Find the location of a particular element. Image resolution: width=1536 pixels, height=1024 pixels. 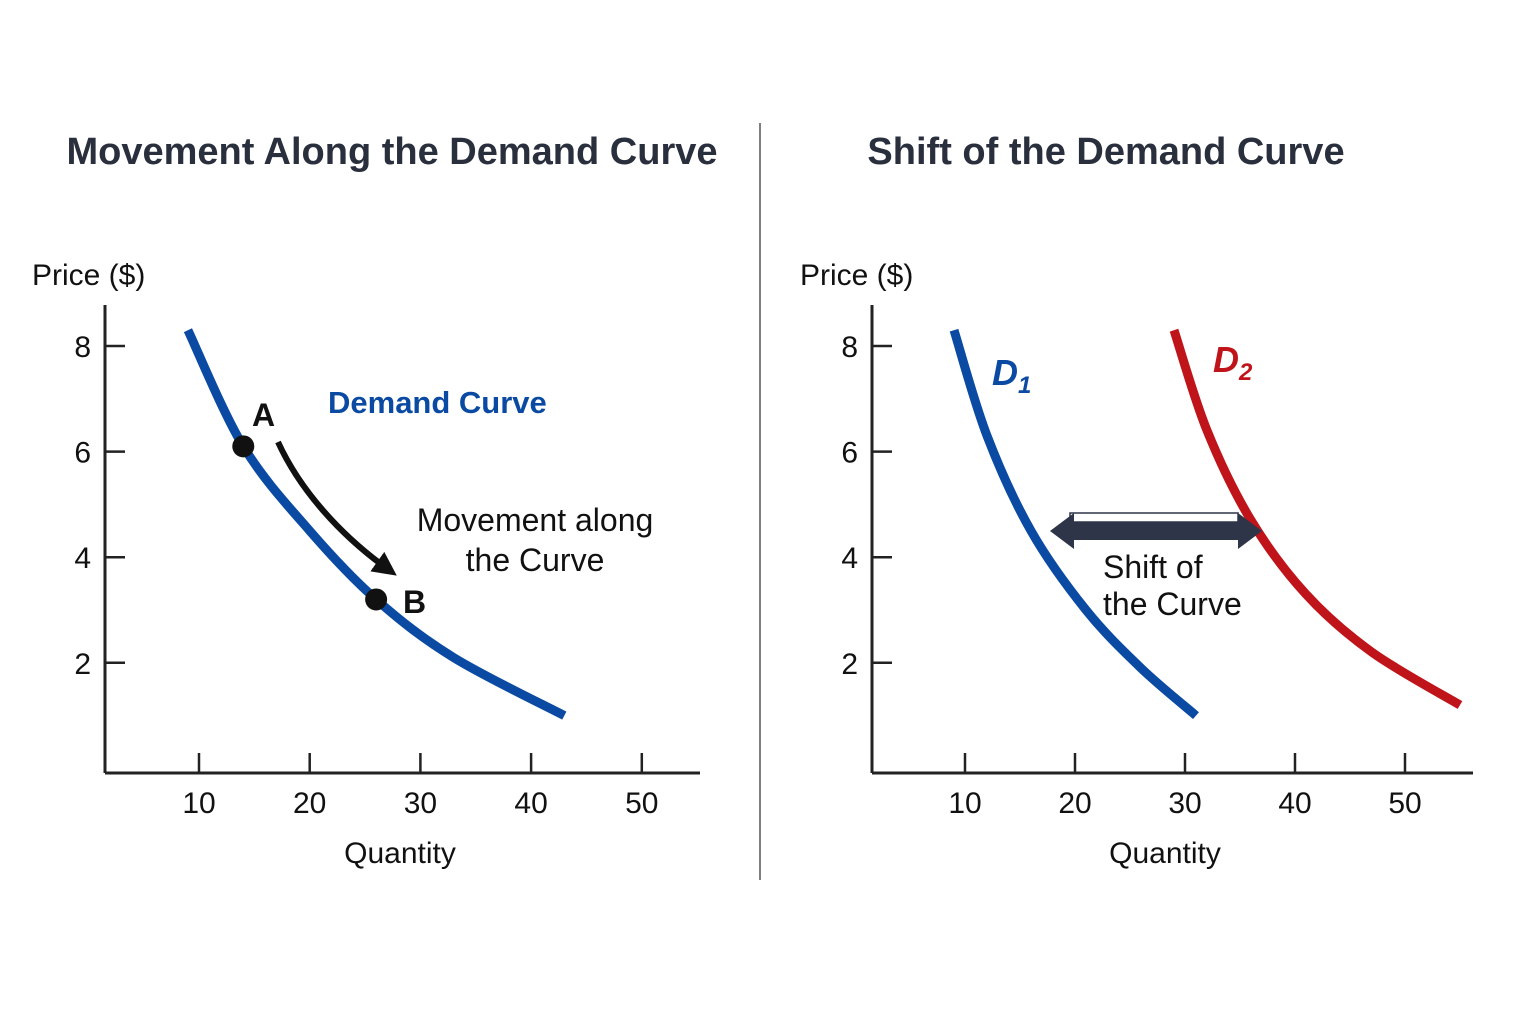

left-y-axis-label: Price ($) is located at coordinates (88, 275).